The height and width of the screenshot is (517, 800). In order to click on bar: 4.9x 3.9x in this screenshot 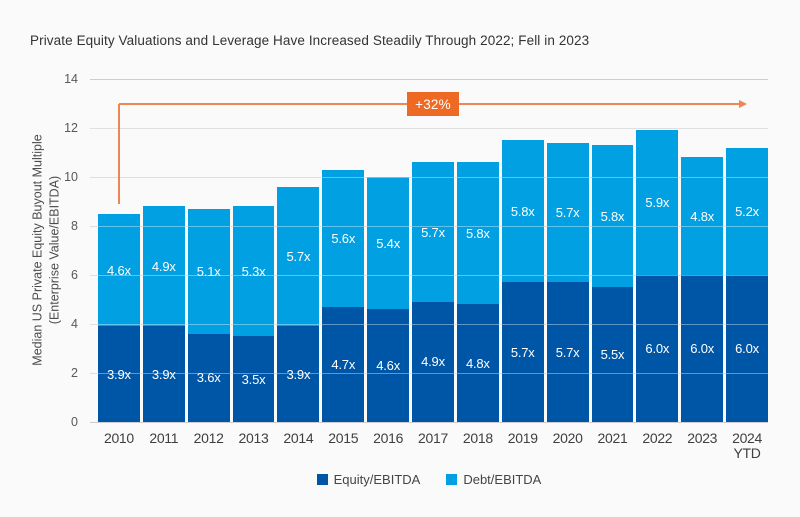, I will do `click(163, 314)`.